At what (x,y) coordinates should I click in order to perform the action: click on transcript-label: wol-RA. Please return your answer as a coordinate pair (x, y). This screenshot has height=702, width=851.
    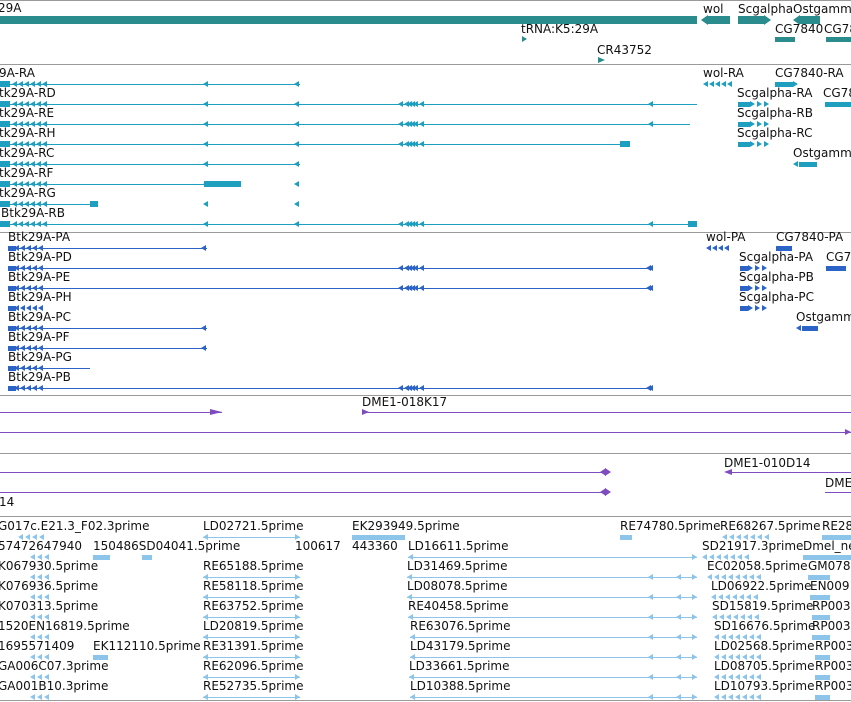
    Looking at the image, I should click on (723, 73).